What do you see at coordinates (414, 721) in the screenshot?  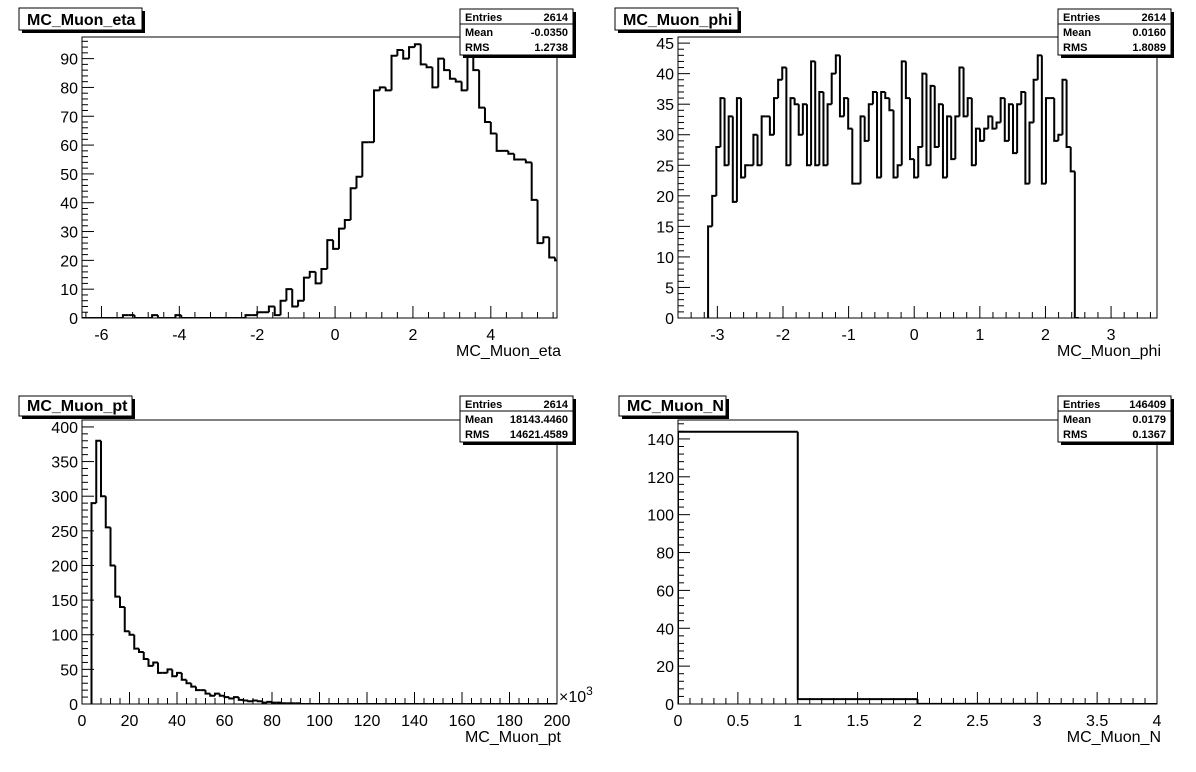 I see `x-tick-label: 140` at bounding box center [414, 721].